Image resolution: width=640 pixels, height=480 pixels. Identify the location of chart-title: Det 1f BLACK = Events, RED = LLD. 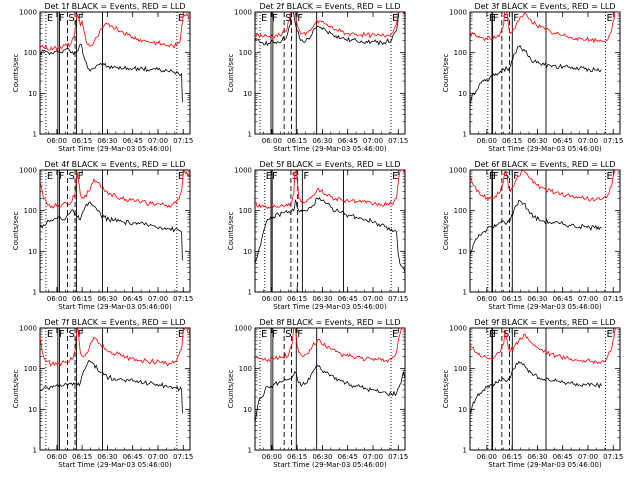
(114, 6).